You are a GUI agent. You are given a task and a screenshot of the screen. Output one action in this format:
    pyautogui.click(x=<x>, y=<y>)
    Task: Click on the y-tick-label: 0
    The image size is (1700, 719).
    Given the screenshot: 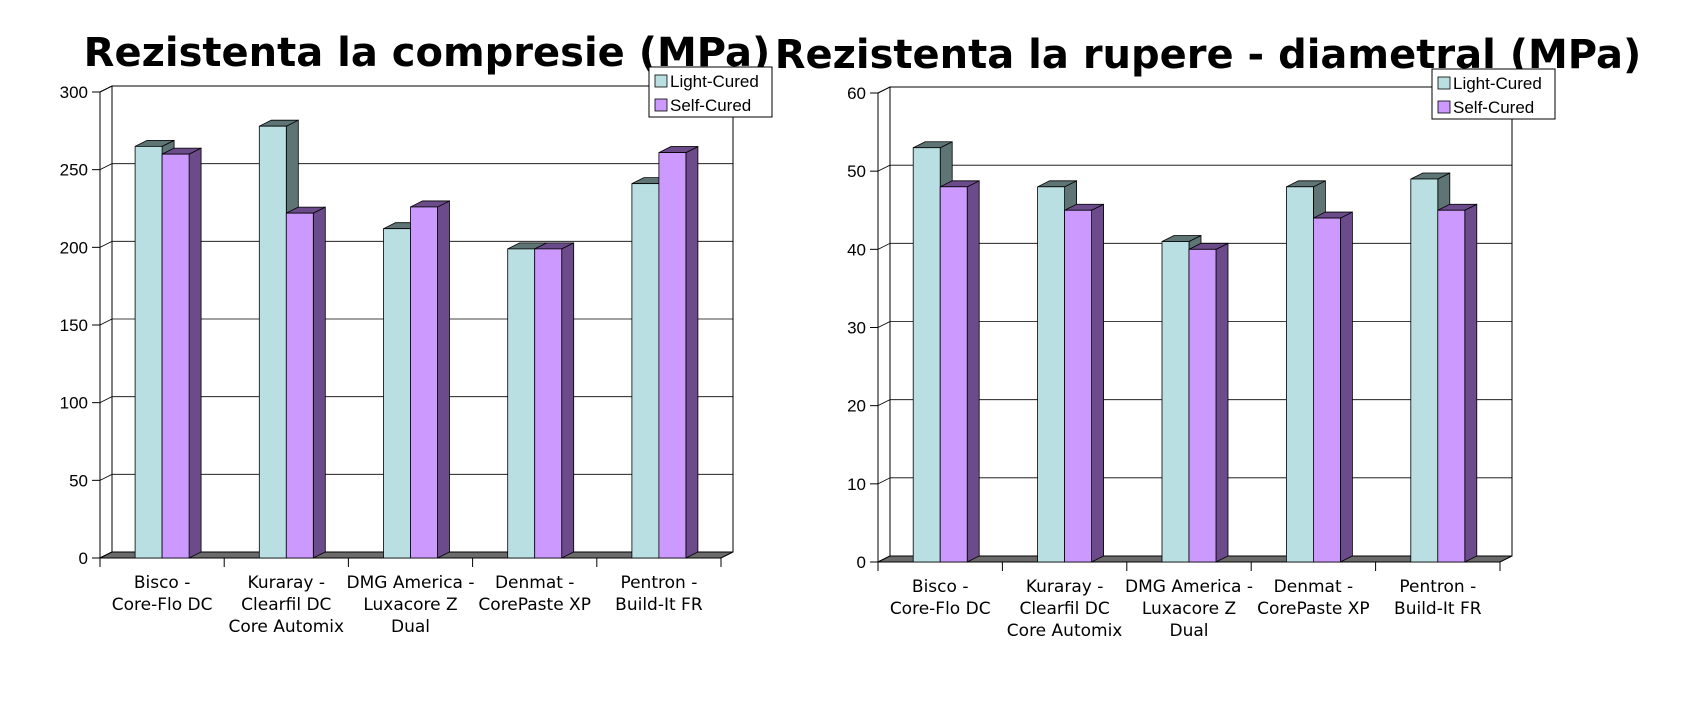 What is the action you would take?
    pyautogui.click(x=861, y=562)
    